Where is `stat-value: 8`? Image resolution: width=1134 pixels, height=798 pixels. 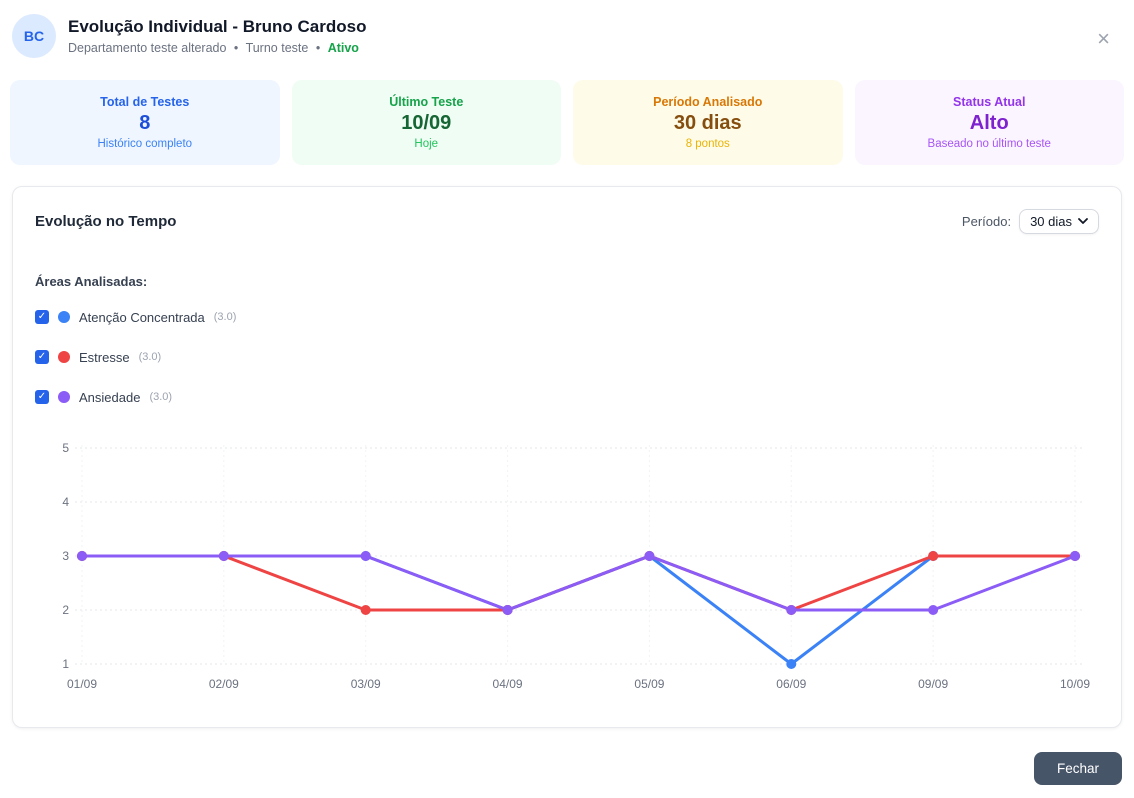 stat-value: 8 is located at coordinates (145, 123).